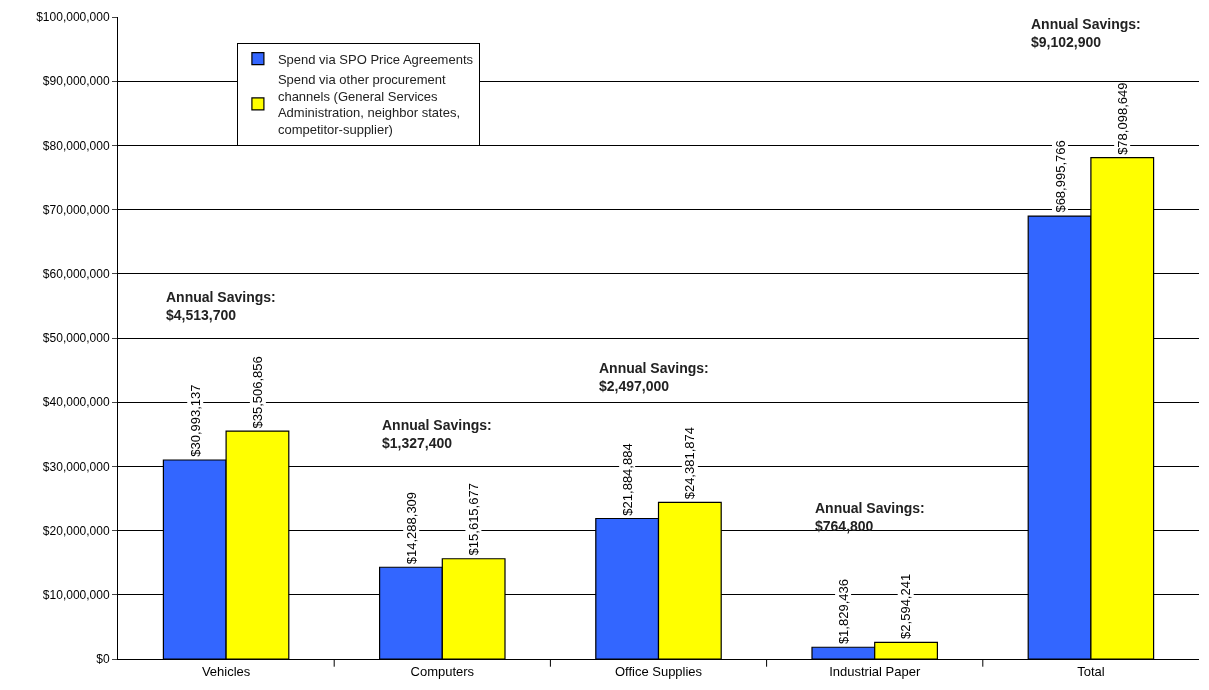  Describe the element at coordinates (411, 528) in the screenshot. I see `data-label: $14,288,309` at that location.